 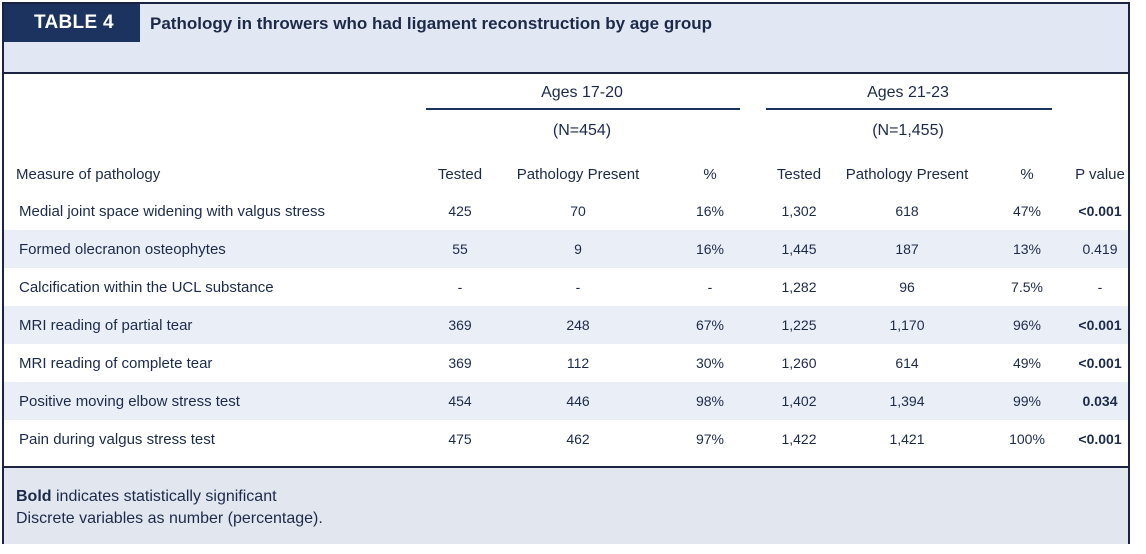 I want to click on row-cell: 248, so click(x=578, y=325).